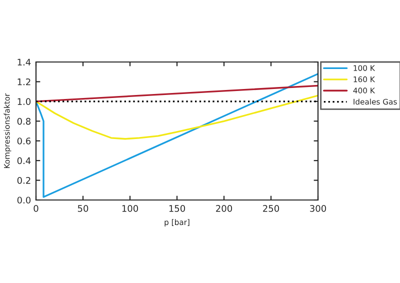 The image size is (400, 283). Describe the element at coordinates (24, 141) in the screenshot. I see `y-tick-label: 0.6` at that location.